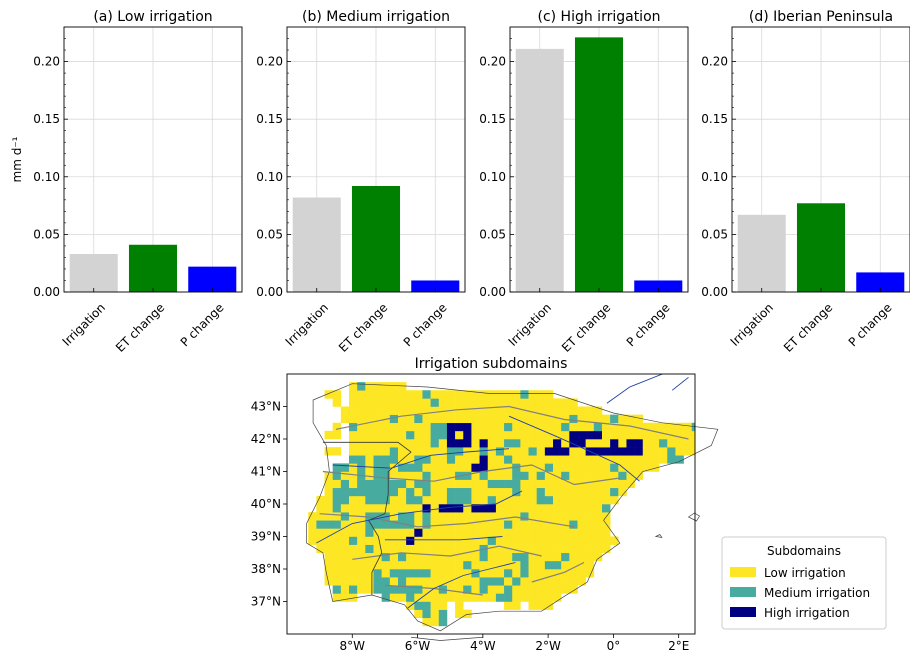 The height and width of the screenshot is (656, 910). Describe the element at coordinates (153, 159) in the screenshot. I see `axes-frame` at that location.